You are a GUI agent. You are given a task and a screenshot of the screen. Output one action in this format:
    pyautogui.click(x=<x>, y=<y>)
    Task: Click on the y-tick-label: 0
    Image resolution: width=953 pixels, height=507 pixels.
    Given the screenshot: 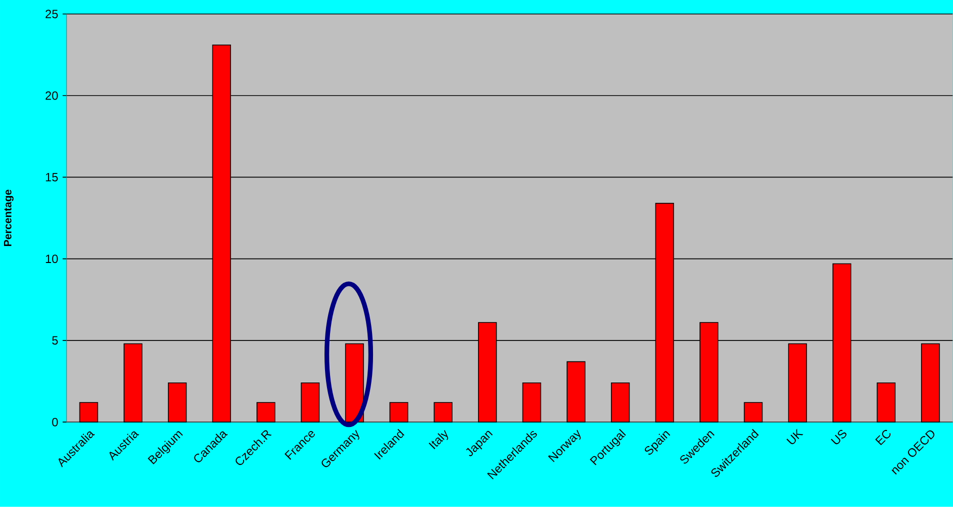 What is the action you would take?
    pyautogui.click(x=55, y=422)
    